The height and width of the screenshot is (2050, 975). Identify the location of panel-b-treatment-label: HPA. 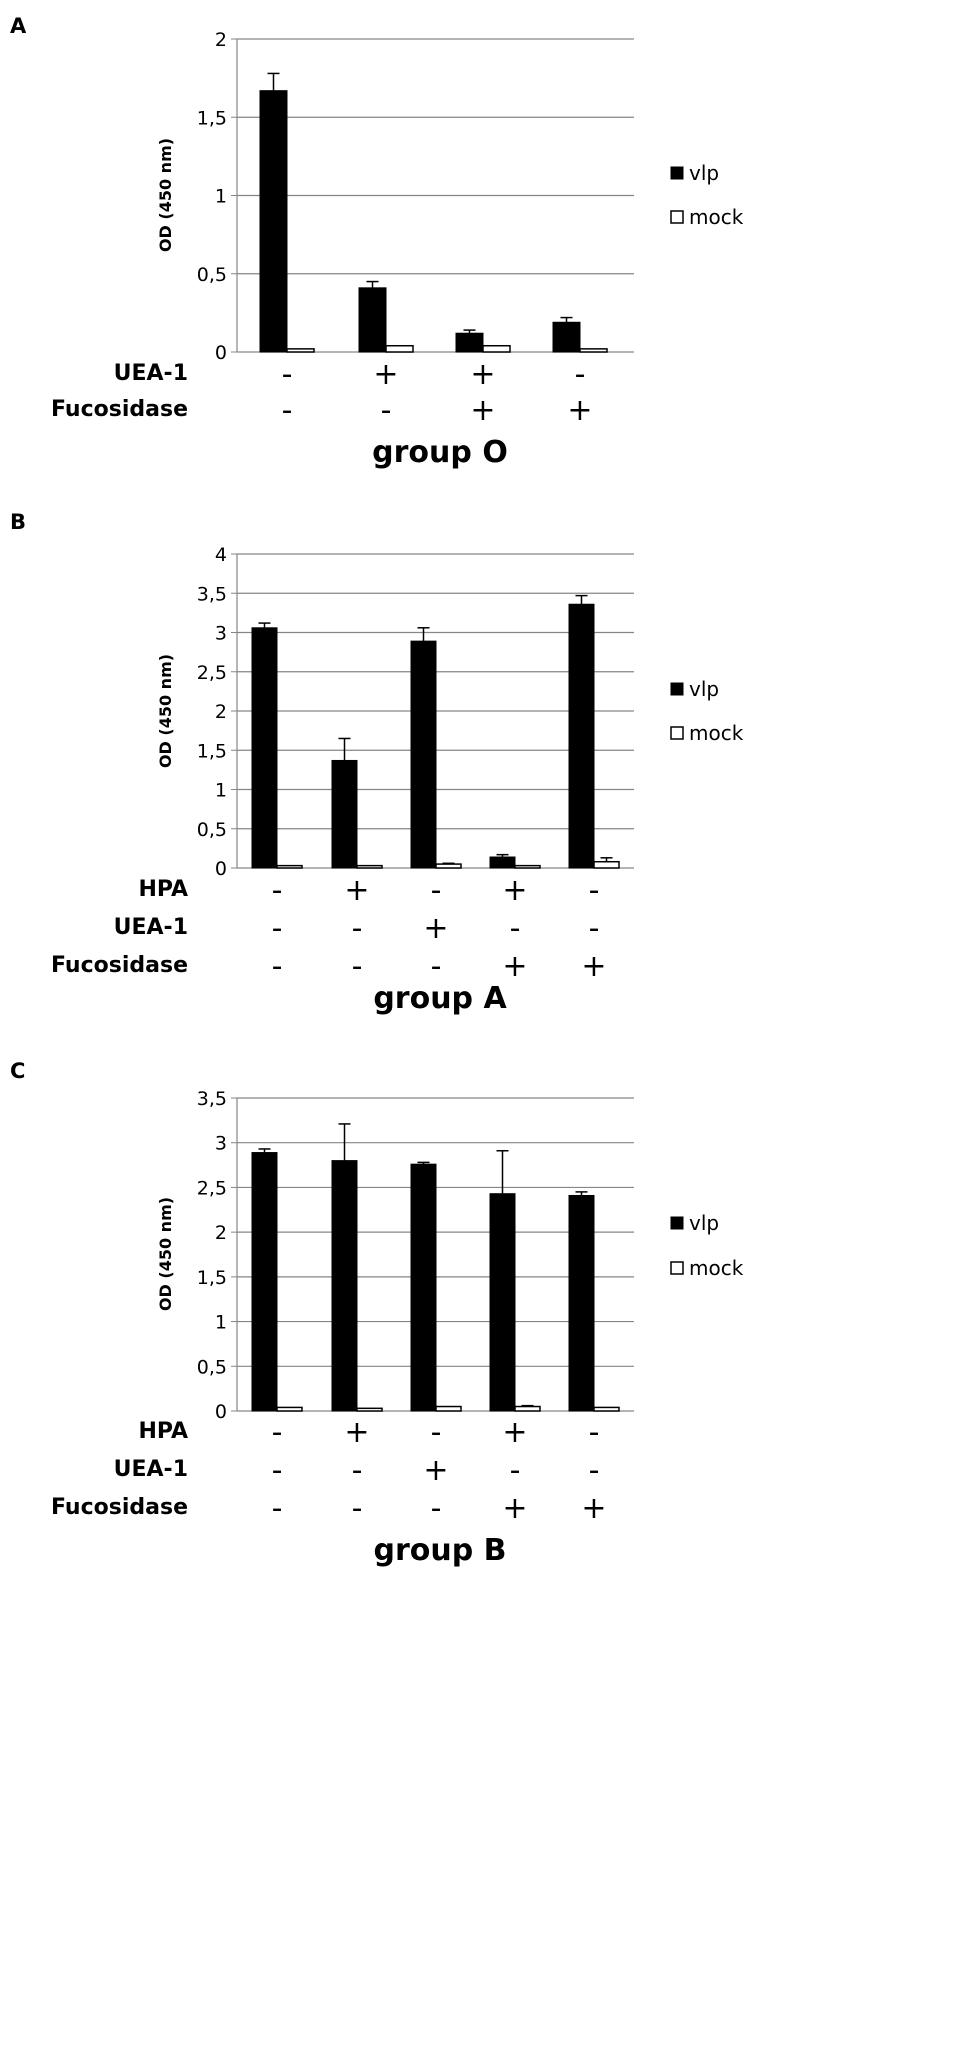
(163, 889).